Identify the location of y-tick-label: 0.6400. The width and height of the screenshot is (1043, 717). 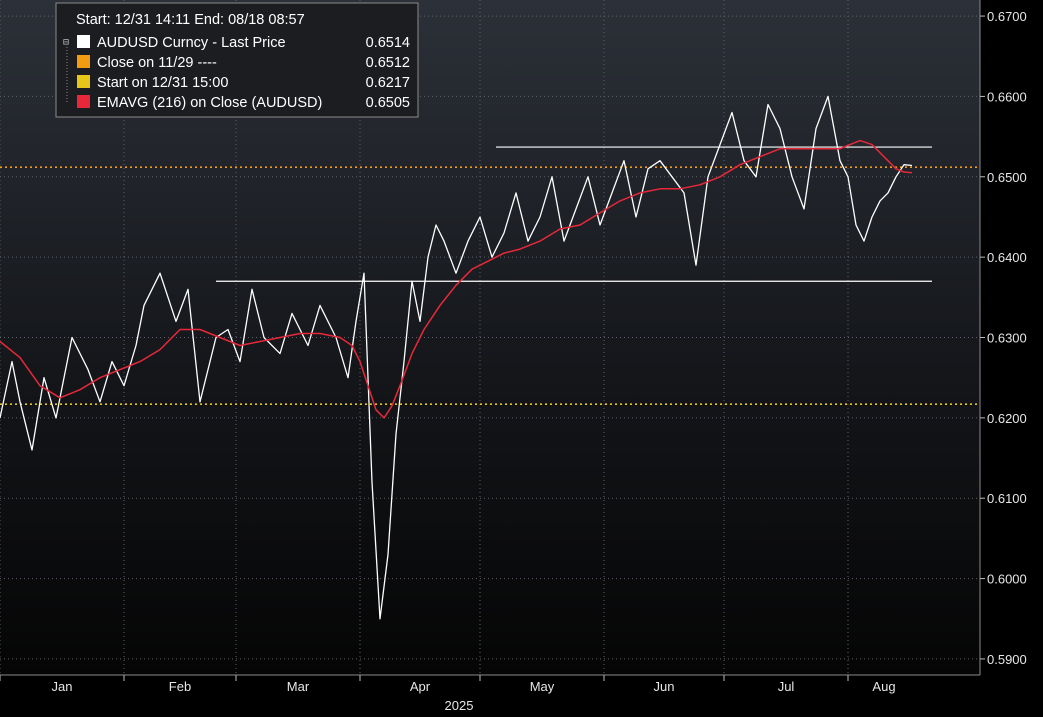
(1007, 257).